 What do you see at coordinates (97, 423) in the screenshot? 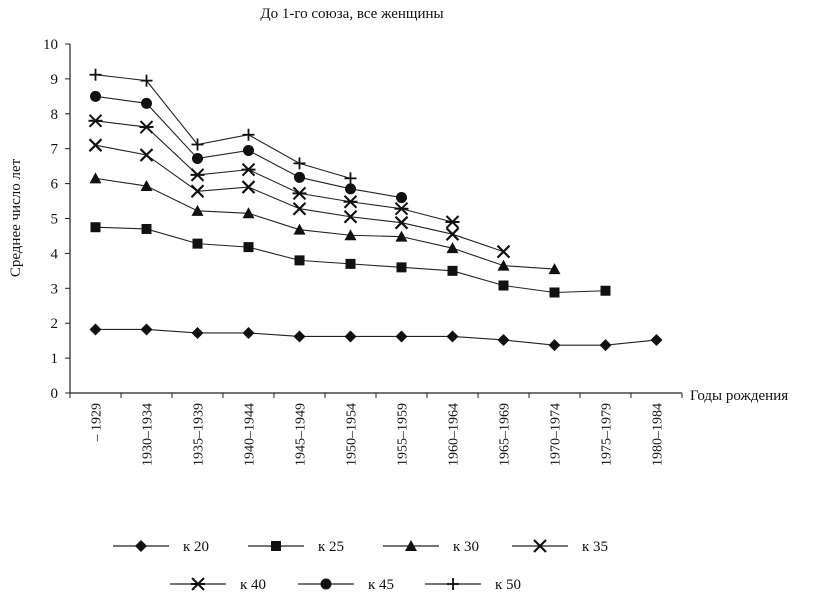
I see `x-tick-label: – 1929` at bounding box center [97, 423].